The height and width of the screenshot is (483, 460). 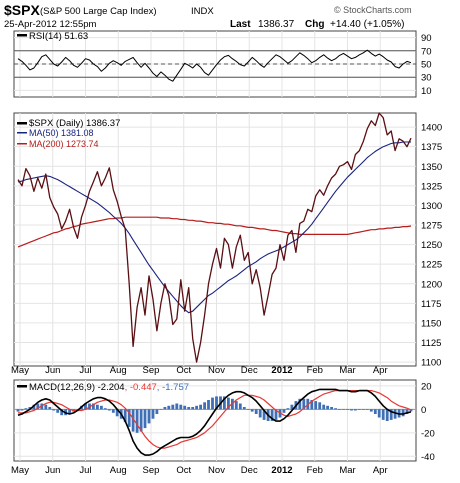 What do you see at coordinates (431, 128) in the screenshot?
I see `y-tick-label: 1400` at bounding box center [431, 128].